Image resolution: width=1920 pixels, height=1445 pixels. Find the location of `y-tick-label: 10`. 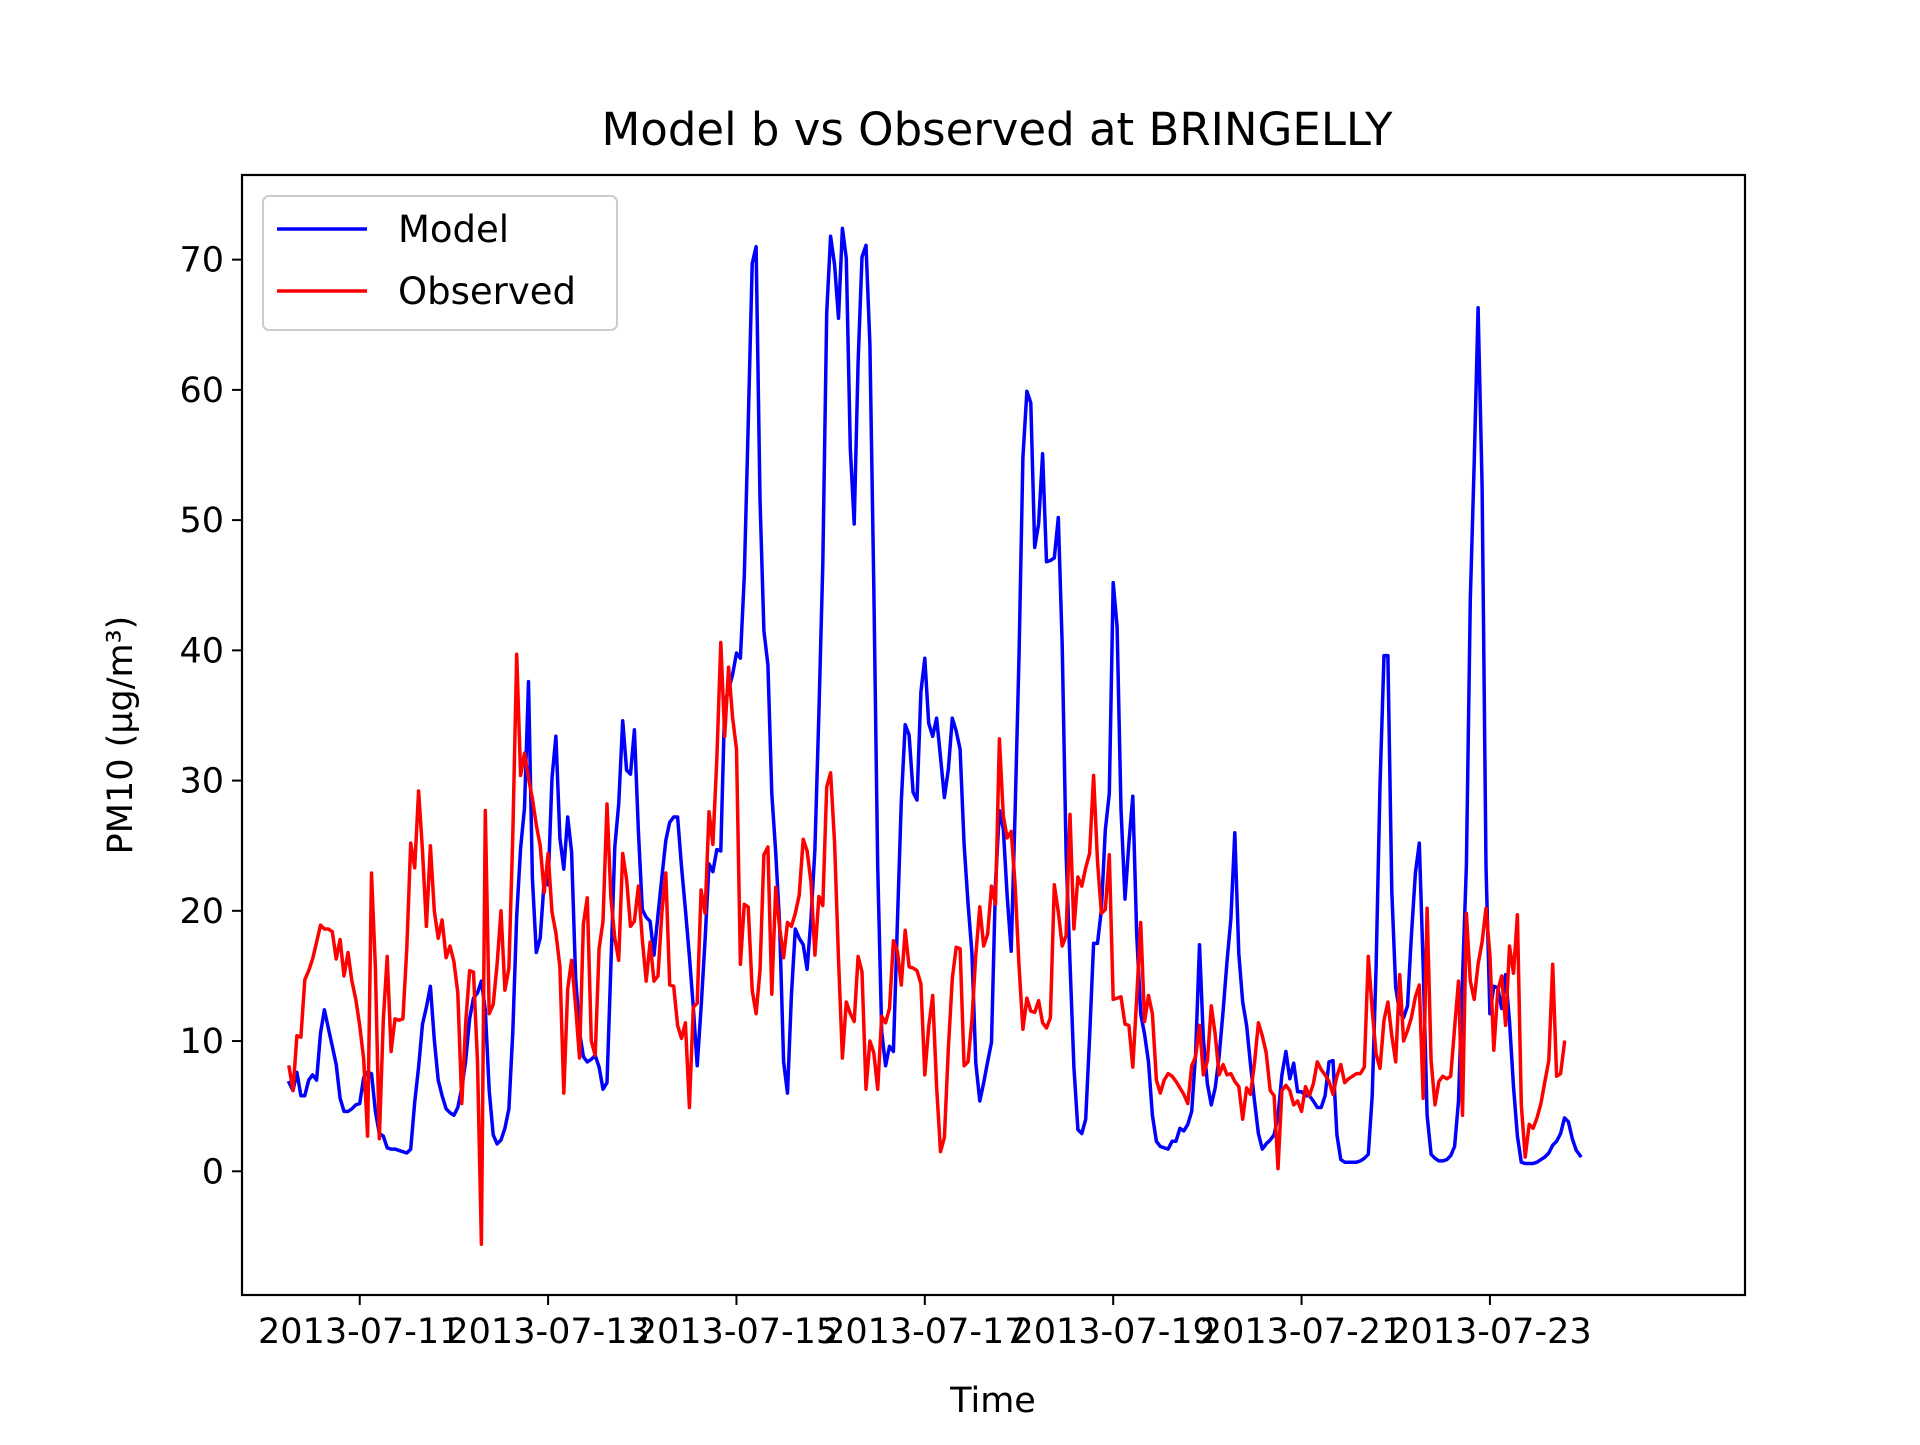

y-tick-label: 10 is located at coordinates (201, 1042).